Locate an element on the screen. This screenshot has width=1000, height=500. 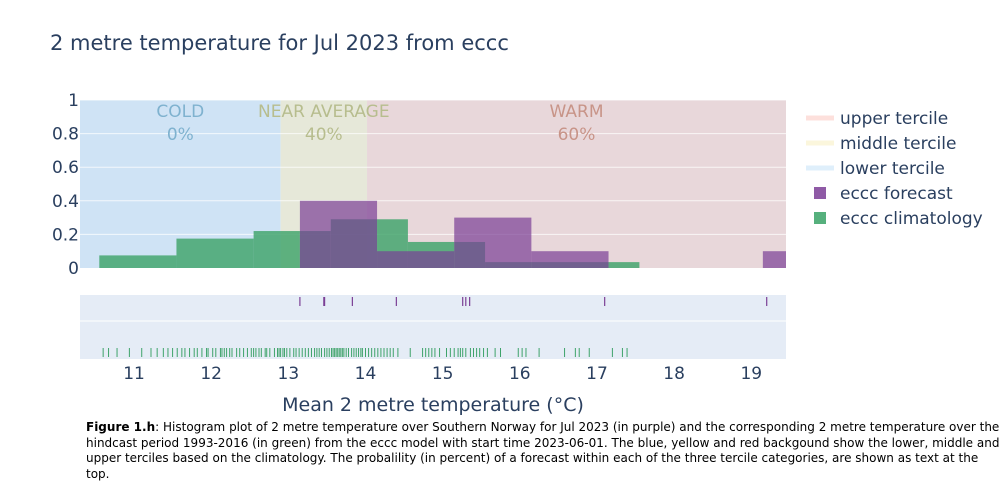
rug-background is located at coordinates (433, 327).